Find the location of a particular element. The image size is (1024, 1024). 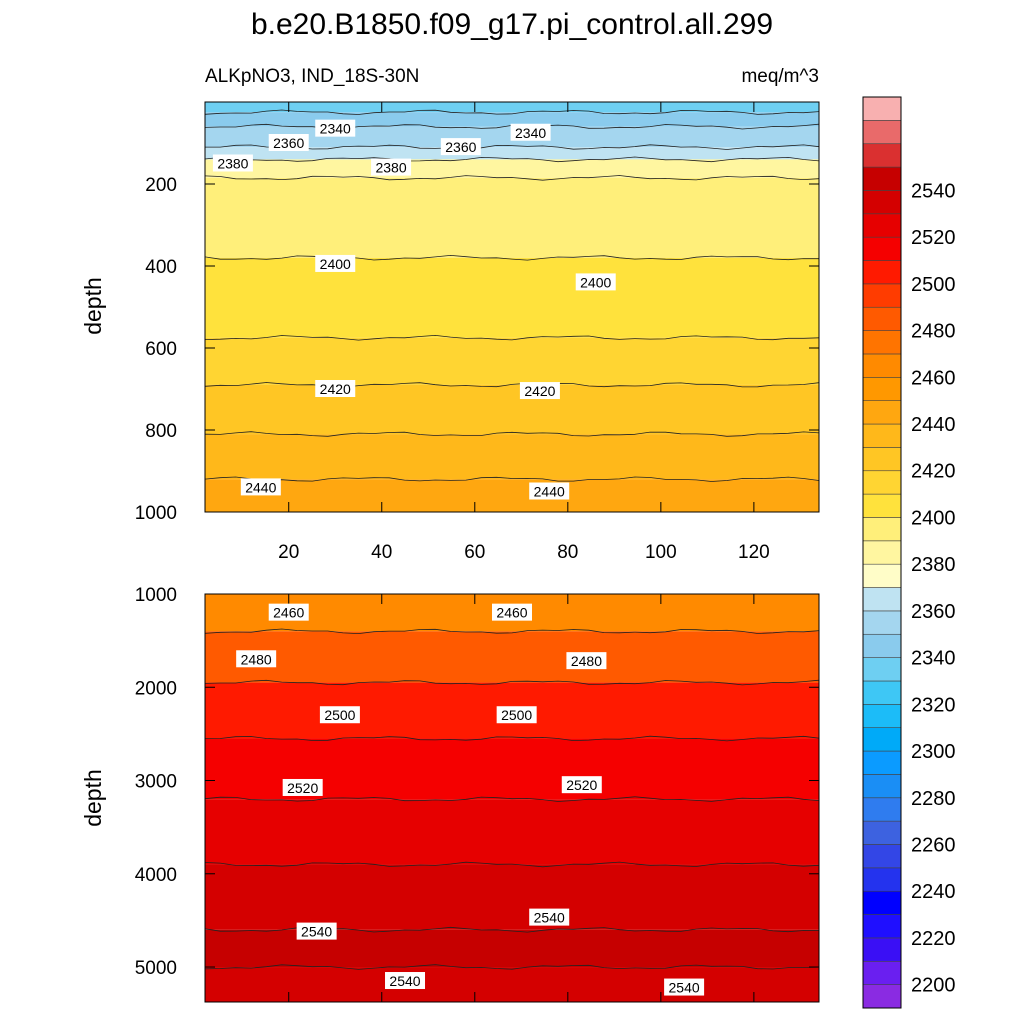

lower-y-axis-label: depth is located at coordinates (93, 798).